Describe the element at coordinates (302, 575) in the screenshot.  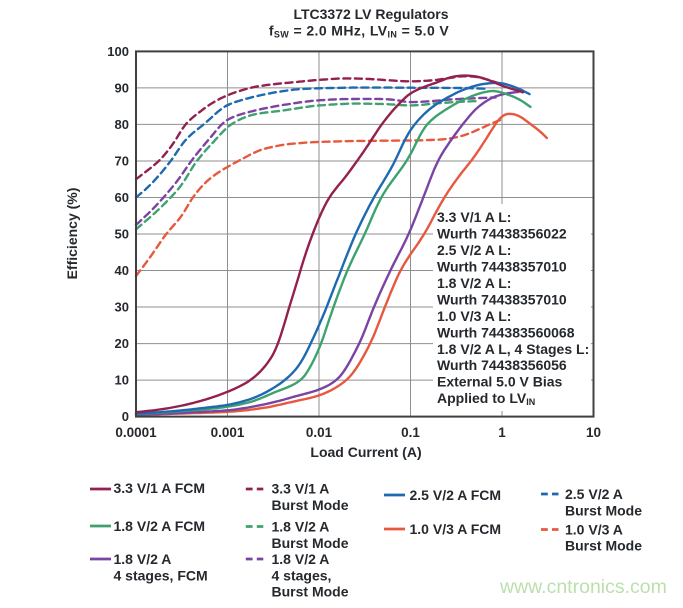
I see `svg-text: 4 stages,` at that location.